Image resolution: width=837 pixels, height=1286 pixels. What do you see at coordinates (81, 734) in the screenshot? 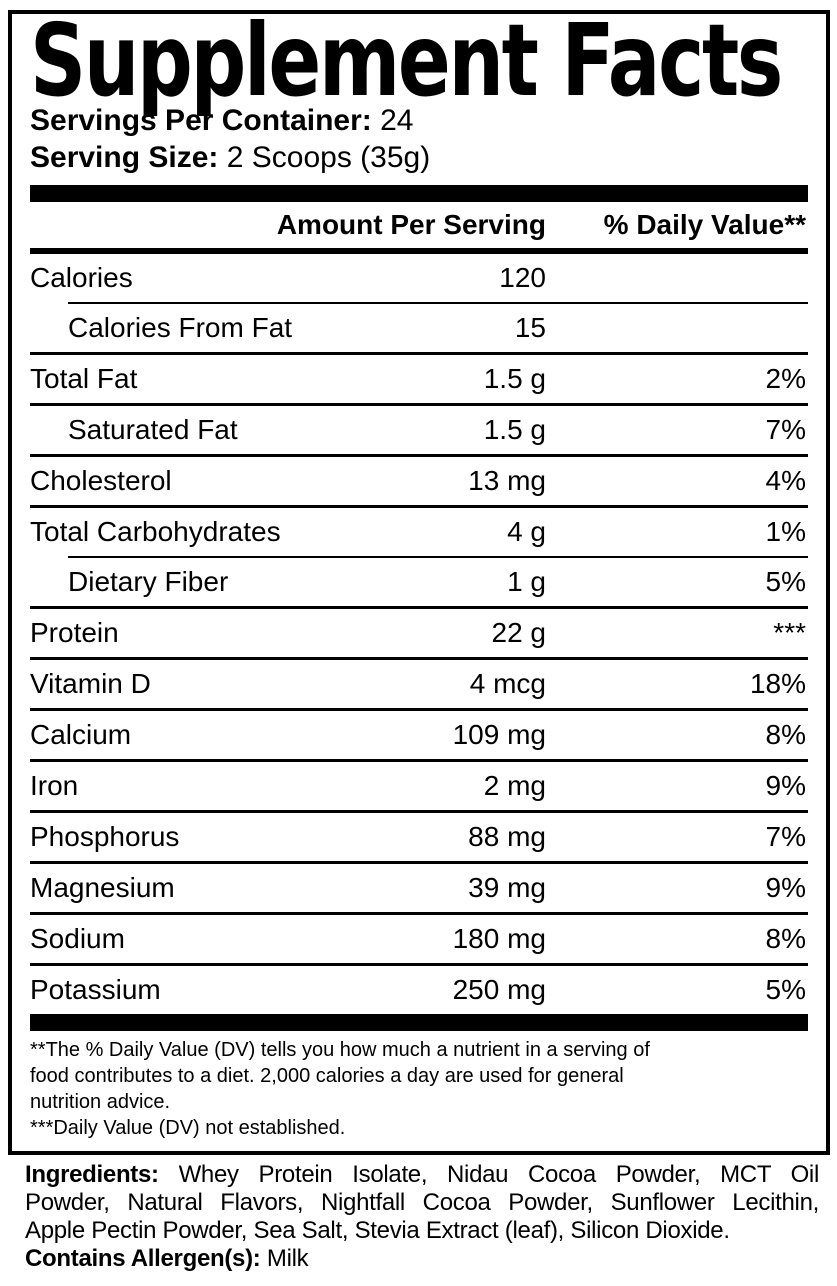
I see `nutrient-name: Calcium` at bounding box center [81, 734].